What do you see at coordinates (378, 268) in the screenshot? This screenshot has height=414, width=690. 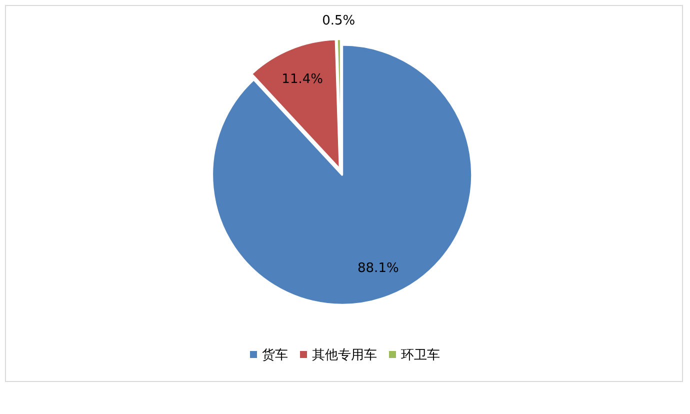 I see `data-label: 88.1%` at bounding box center [378, 268].